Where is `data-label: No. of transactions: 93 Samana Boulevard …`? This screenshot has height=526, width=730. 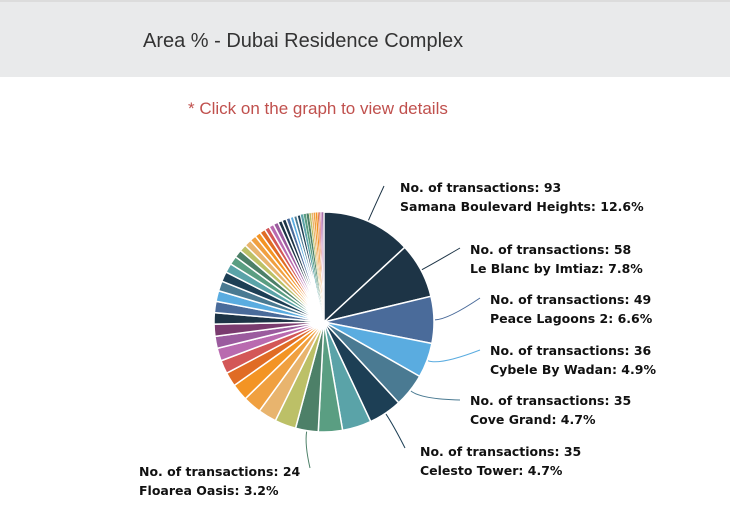
data-label: No. of transactions: 93 Samana Boulevard … is located at coordinates (522, 197).